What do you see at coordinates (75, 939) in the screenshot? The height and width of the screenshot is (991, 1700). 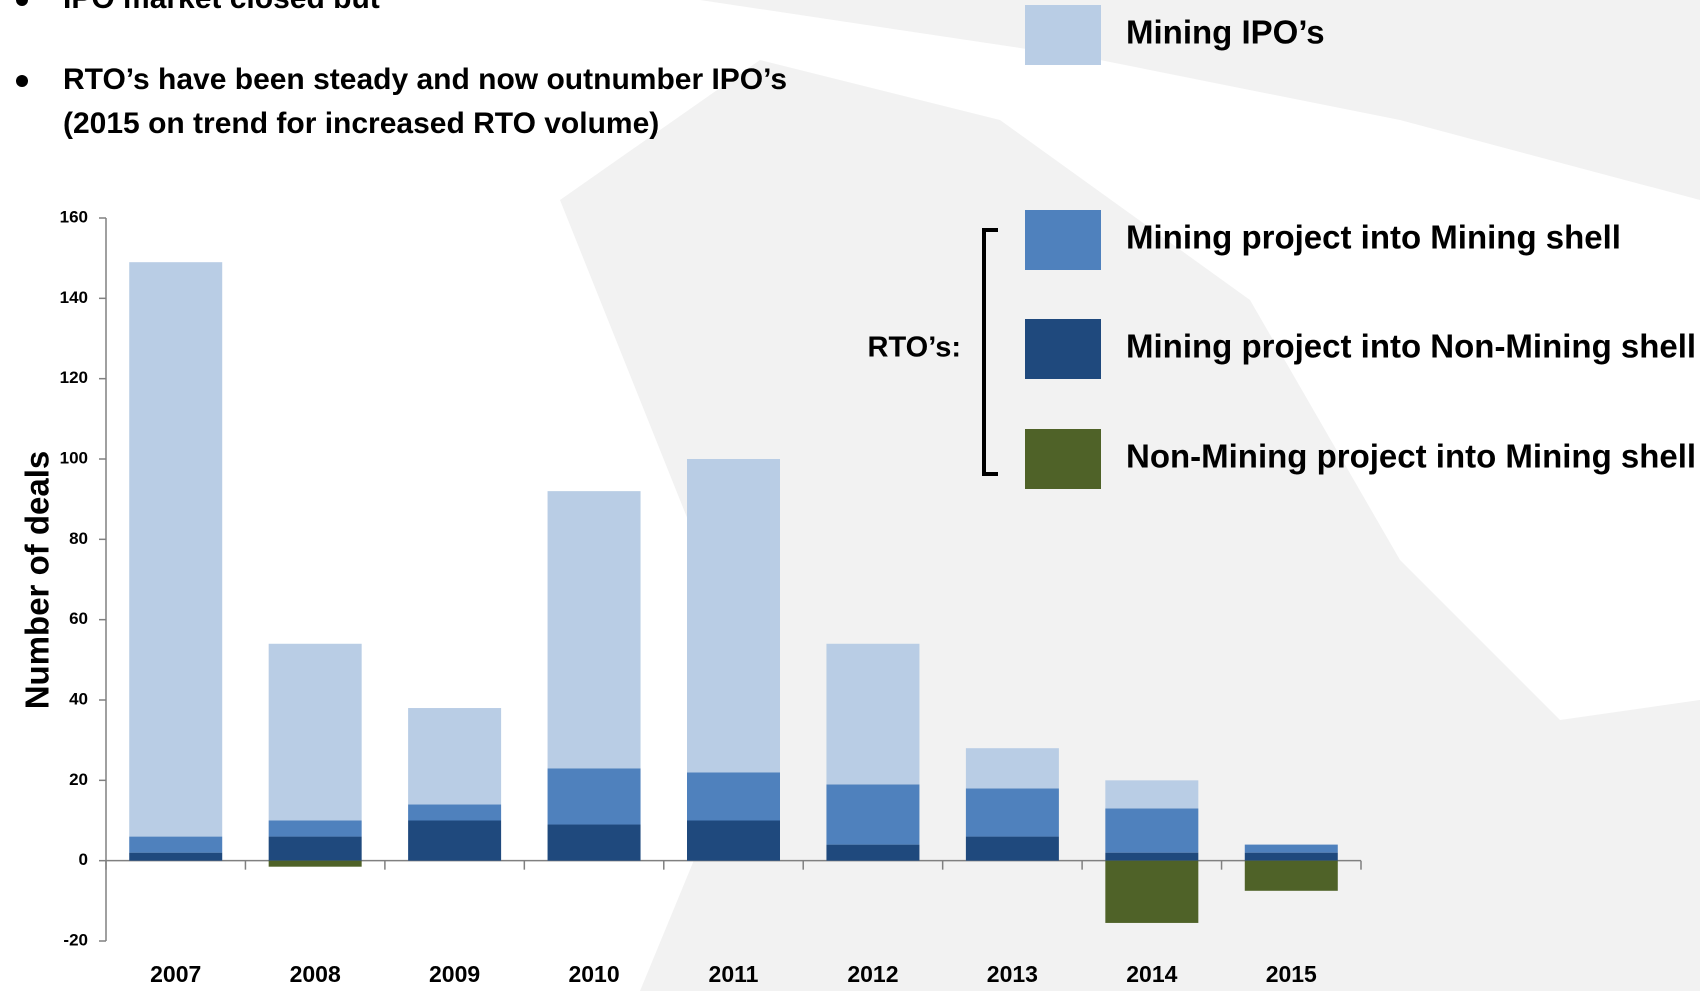 I see `y-tick-label: -20` at bounding box center [75, 939].